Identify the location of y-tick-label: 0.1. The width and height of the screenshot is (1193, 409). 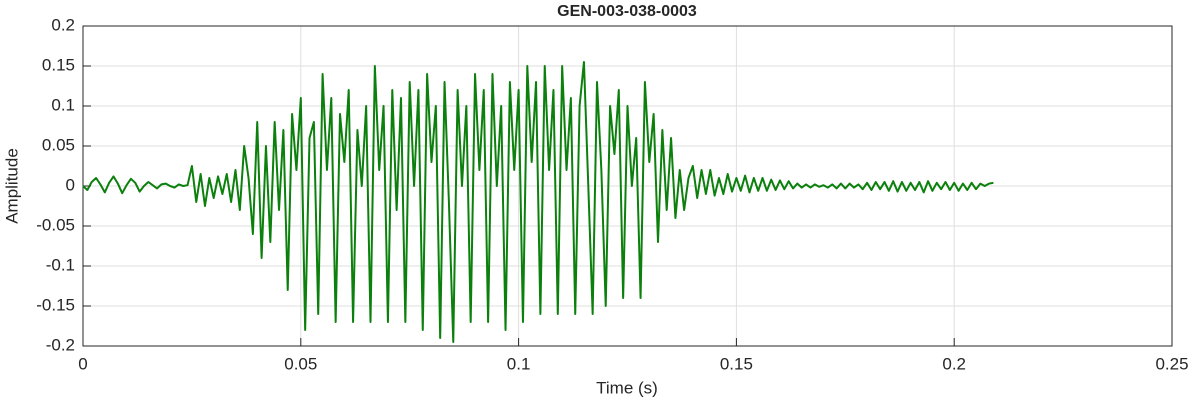
(63, 104).